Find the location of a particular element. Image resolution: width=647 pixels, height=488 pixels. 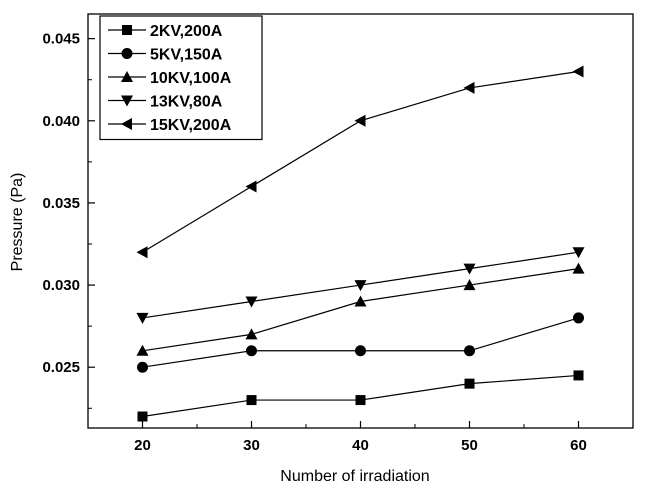

y-tick-label: 0.040 is located at coordinates (61, 121).